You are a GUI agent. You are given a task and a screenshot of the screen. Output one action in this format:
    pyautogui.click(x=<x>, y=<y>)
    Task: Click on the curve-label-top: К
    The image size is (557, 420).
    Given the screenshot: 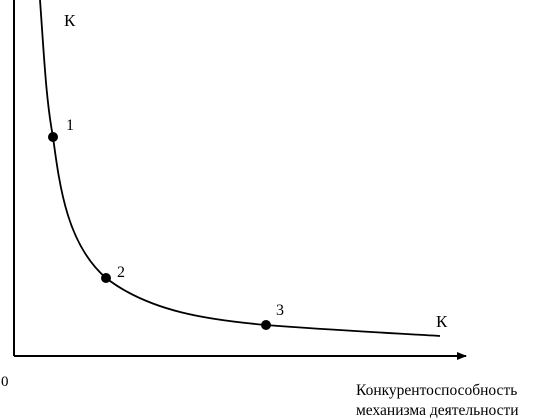 What is the action you would take?
    pyautogui.click(x=70, y=20)
    